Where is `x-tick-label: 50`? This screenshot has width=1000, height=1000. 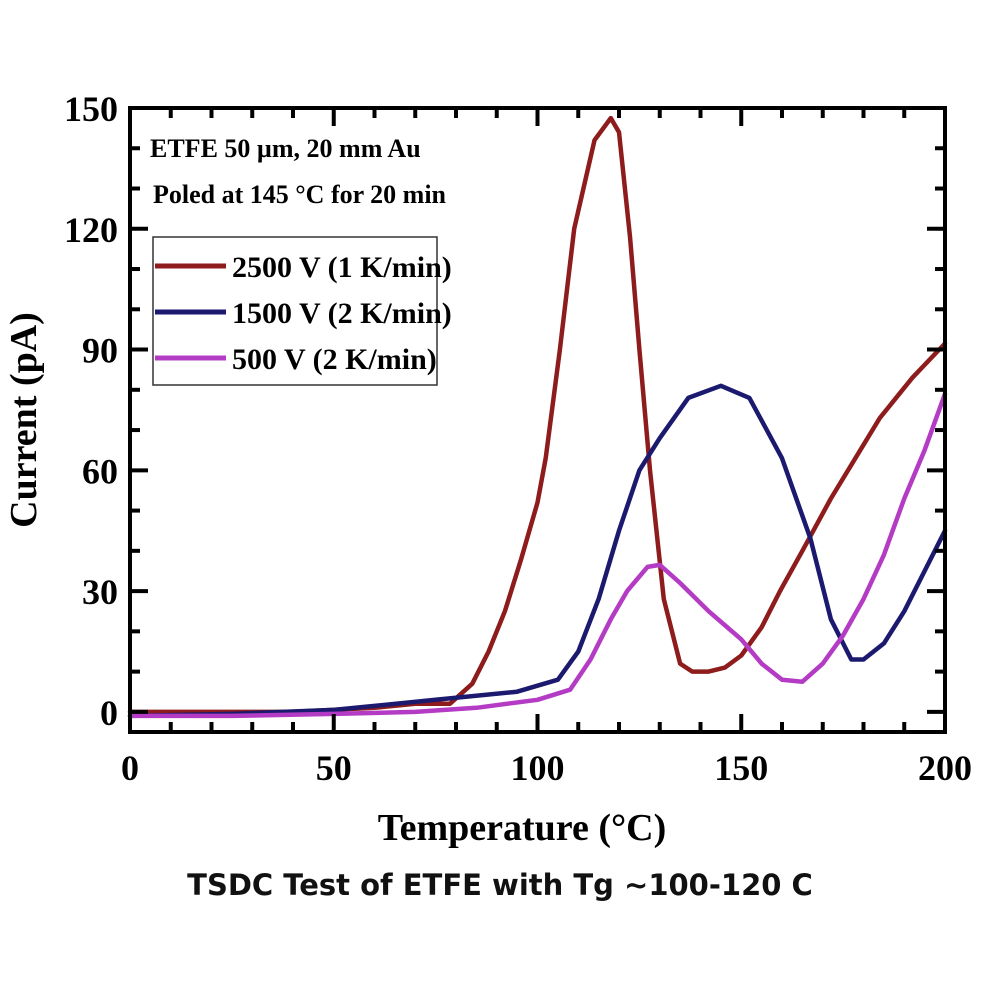
x-tick-label: 50 is located at coordinates (334, 768).